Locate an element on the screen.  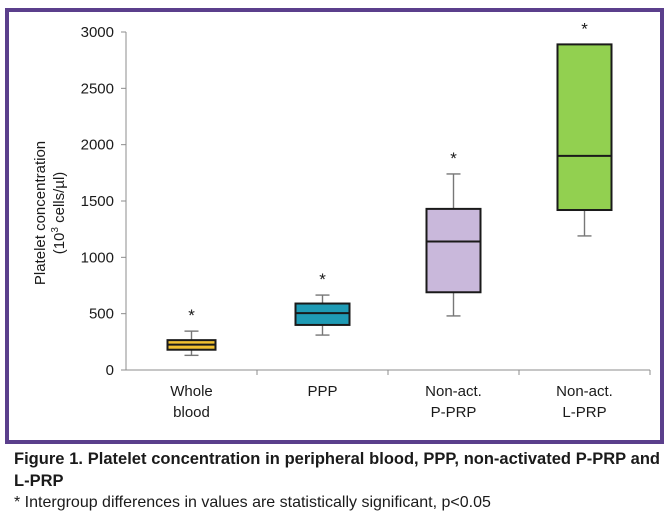
y-axis-label: Platelet concentration (103 cells/µl) is located at coordinates (50, 213).